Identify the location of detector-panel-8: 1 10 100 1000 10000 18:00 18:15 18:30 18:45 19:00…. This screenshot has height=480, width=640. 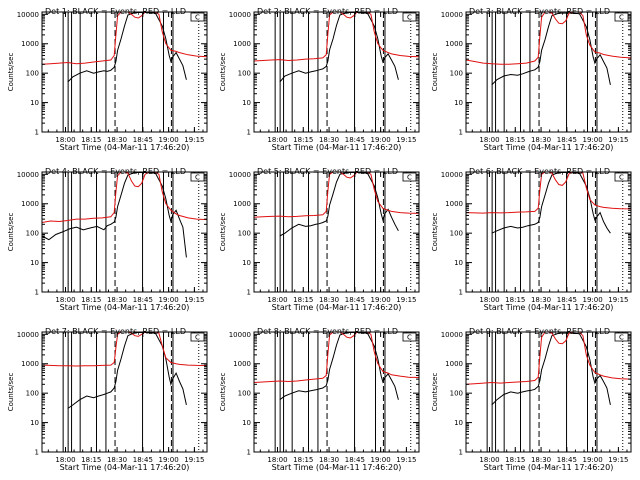
(319, 399).